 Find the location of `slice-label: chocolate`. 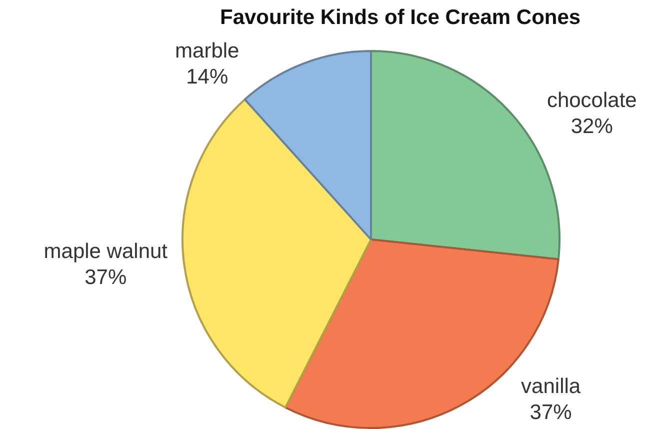

slice-label: chocolate is located at coordinates (591, 100).